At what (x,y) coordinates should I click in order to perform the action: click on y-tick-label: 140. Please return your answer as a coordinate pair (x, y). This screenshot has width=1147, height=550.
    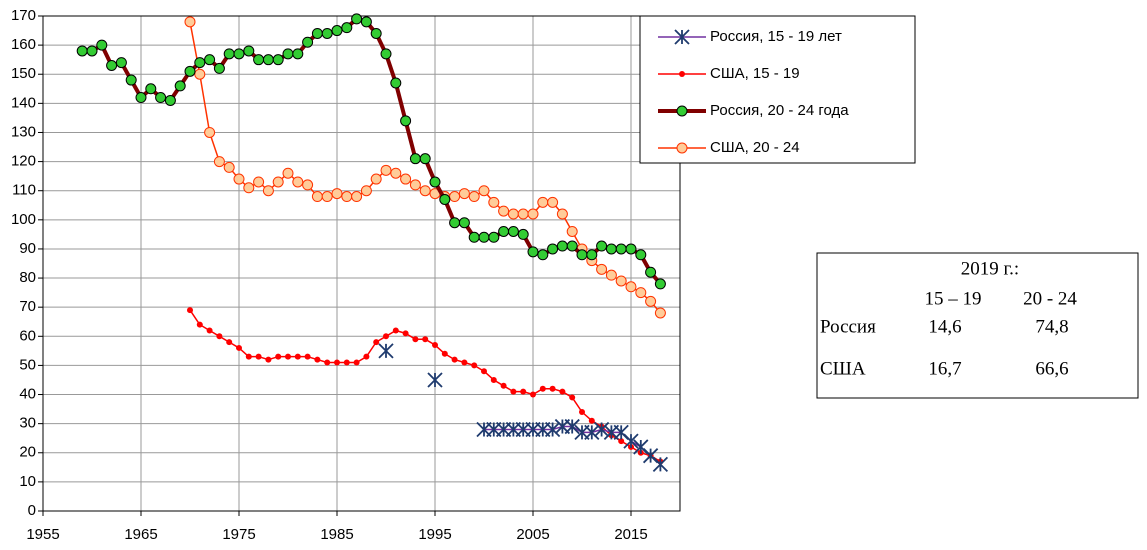
    Looking at the image, I should click on (23, 102).